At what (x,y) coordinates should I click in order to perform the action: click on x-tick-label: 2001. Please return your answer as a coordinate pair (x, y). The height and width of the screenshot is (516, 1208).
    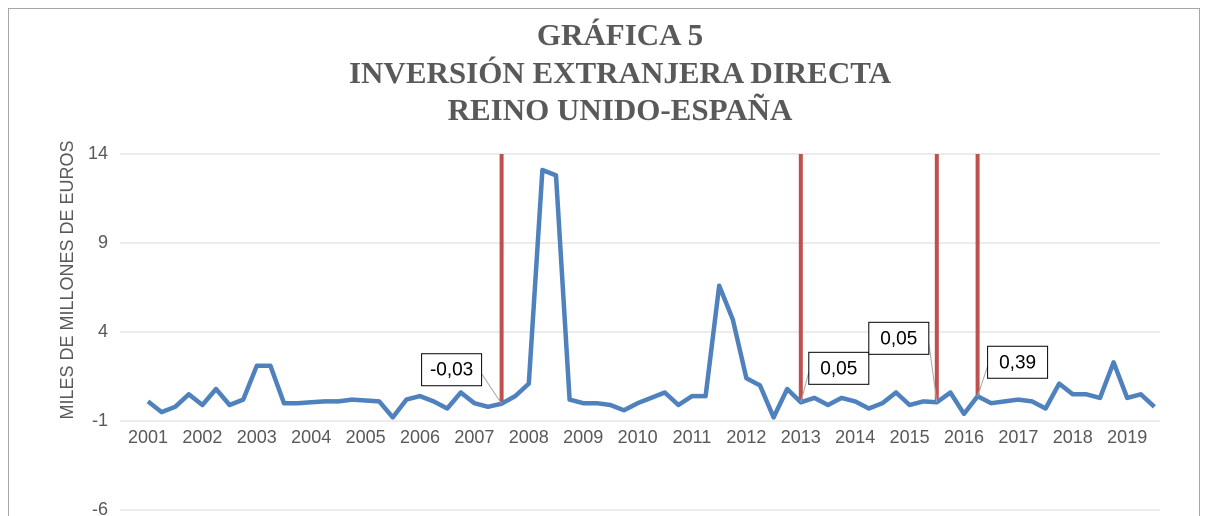
    Looking at the image, I should click on (148, 437).